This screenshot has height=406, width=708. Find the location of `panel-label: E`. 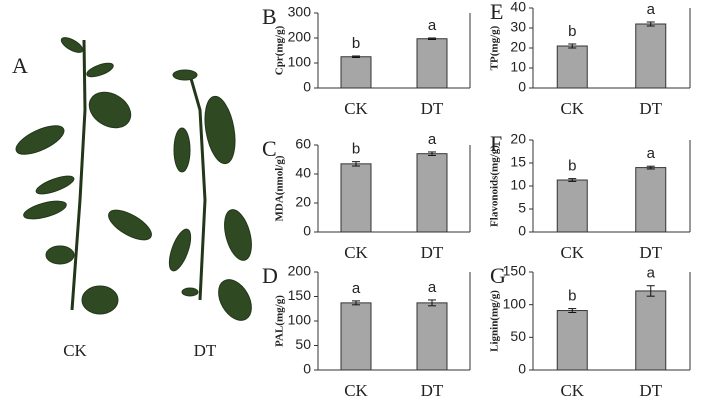

panel-label: E is located at coordinates (496, 12).